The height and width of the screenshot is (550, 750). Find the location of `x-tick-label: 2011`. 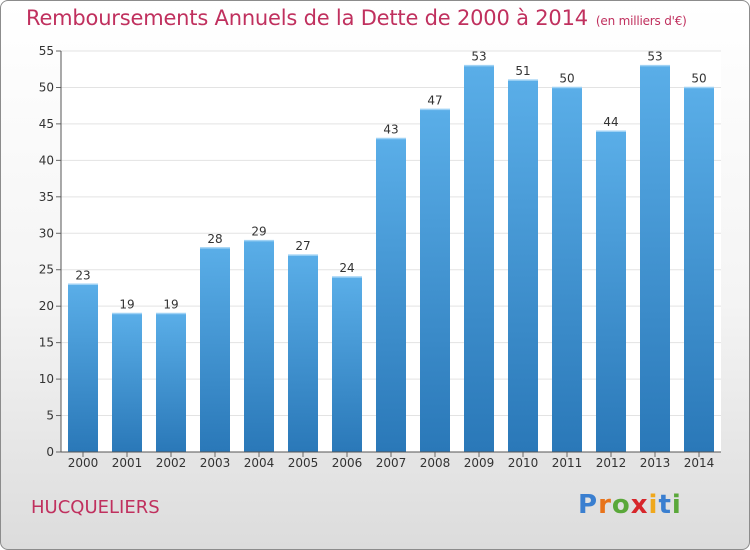

x-tick-label: 2011 is located at coordinates (567, 463).